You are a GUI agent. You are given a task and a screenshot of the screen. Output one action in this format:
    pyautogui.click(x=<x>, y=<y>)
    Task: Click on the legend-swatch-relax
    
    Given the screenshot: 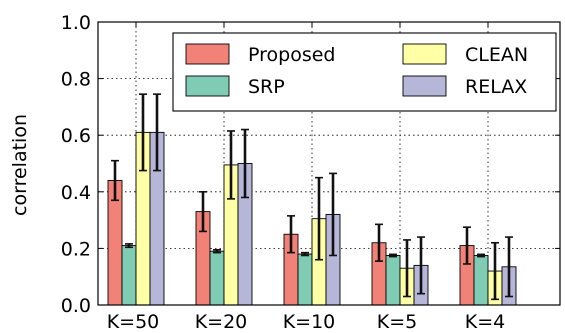 What is the action you would take?
    pyautogui.click(x=424, y=86)
    